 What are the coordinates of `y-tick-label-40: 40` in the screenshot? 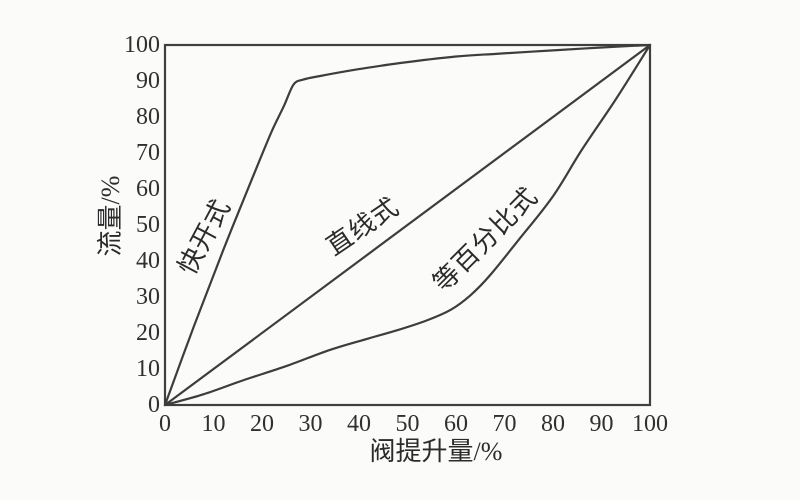 It's located at (148, 261).